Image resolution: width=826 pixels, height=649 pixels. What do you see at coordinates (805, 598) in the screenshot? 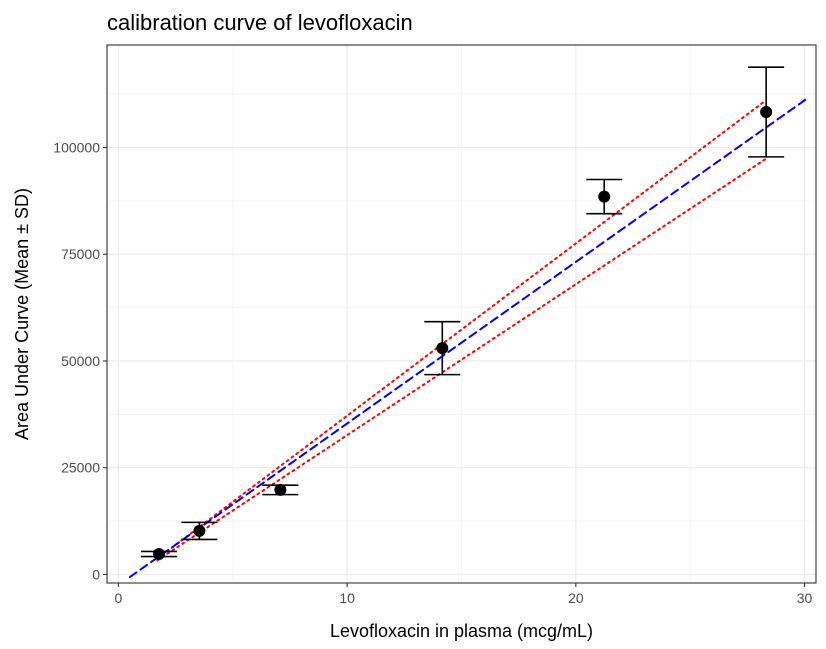
I see `x-tick-label: 30` at bounding box center [805, 598].